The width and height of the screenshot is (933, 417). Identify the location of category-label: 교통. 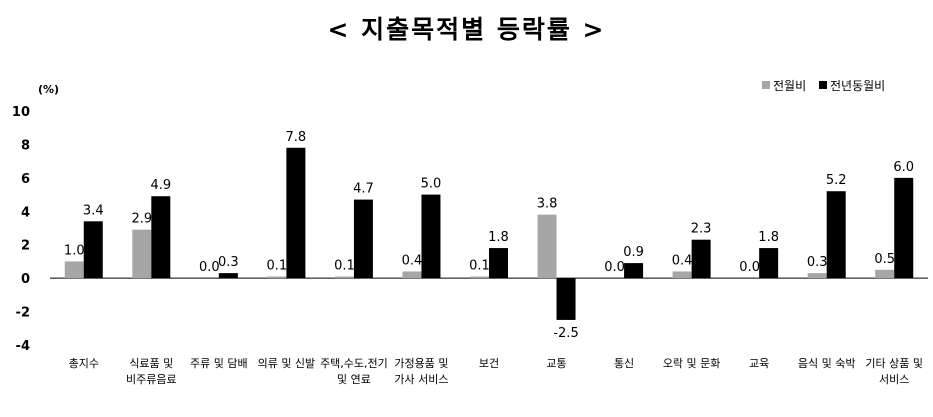
(556, 363).